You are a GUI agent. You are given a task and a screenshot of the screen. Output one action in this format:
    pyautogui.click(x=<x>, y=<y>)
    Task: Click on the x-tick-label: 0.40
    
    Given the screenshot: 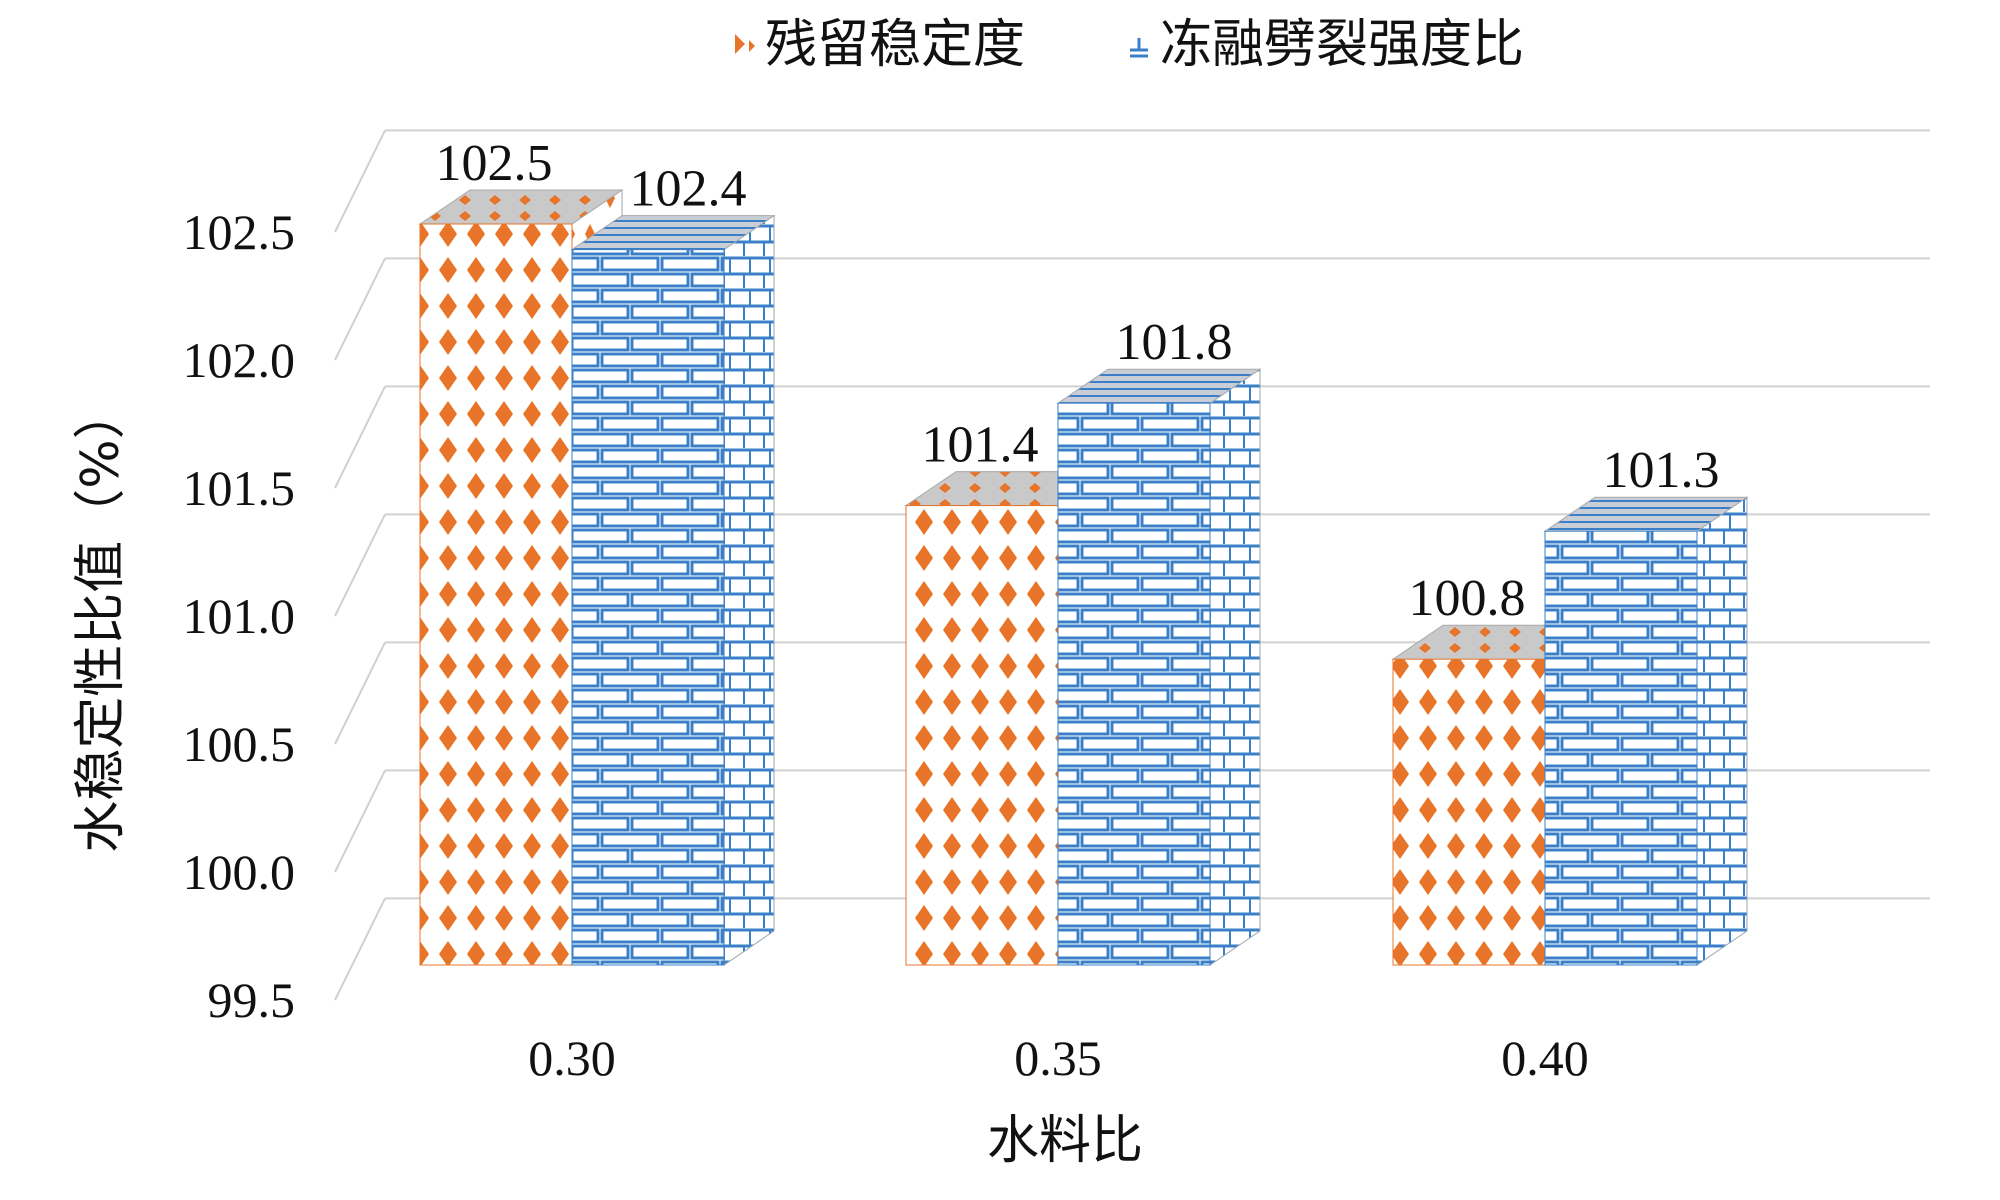 What is the action you would take?
    pyautogui.click(x=1545, y=1058)
    